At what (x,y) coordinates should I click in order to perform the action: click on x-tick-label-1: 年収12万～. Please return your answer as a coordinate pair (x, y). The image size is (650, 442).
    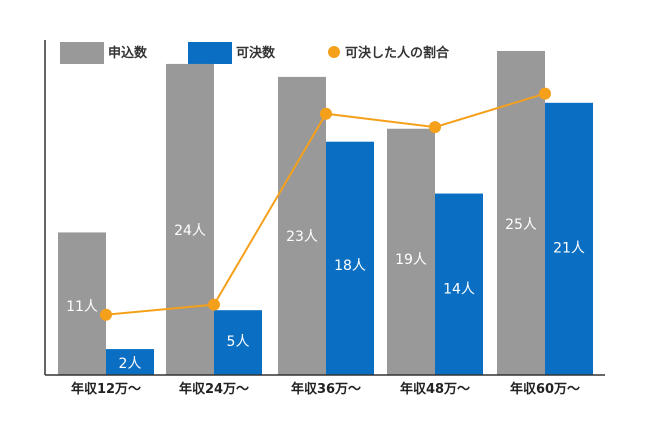
    Looking at the image, I should click on (106, 389).